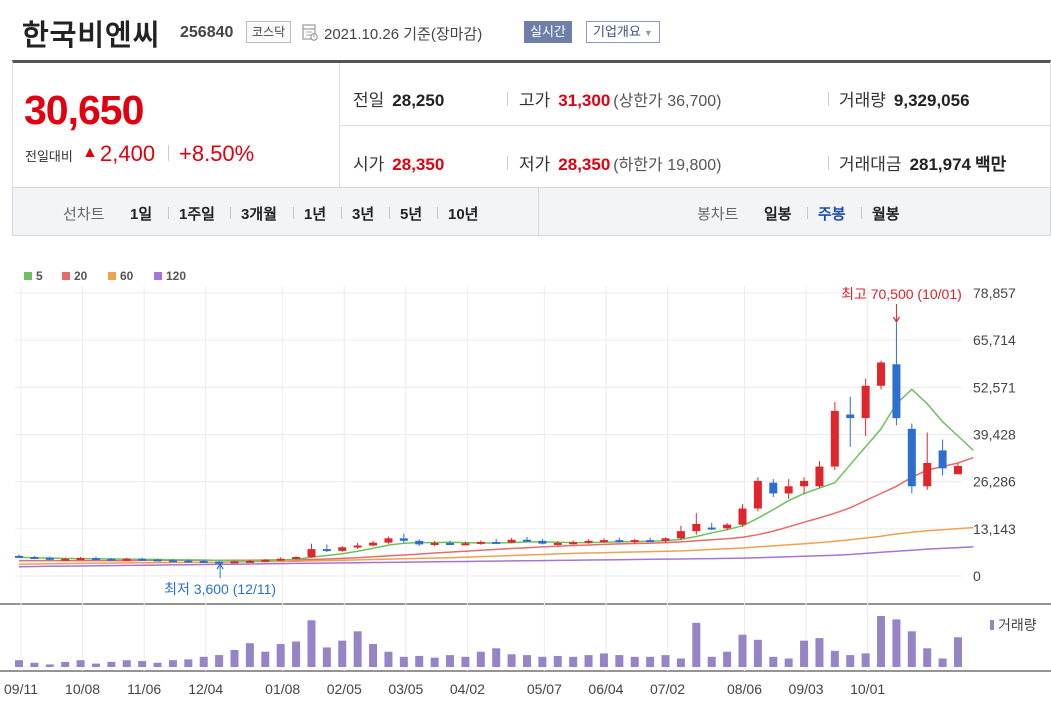 The height and width of the screenshot is (707, 1051). What do you see at coordinates (605, 689) in the screenshot?
I see `x-tick-label: 06/04` at bounding box center [605, 689].